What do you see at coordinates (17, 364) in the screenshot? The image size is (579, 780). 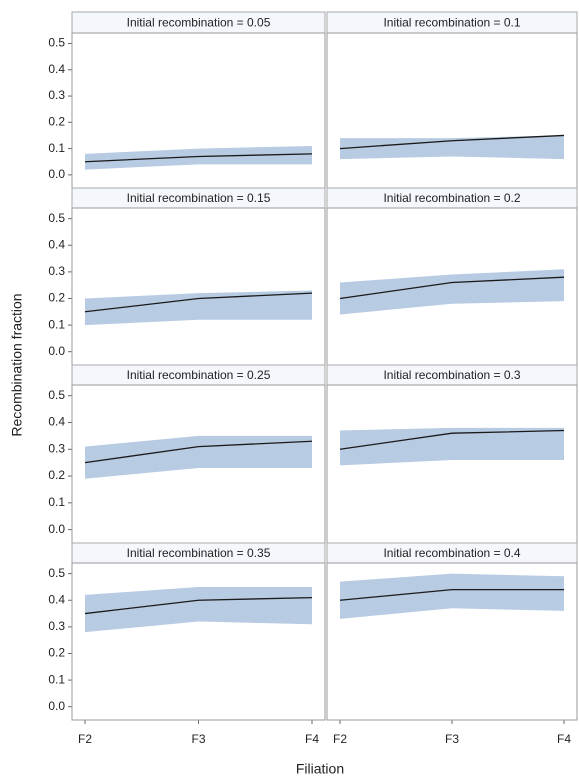 I see `y-axis-label: Recombination fraction` at bounding box center [17, 364].